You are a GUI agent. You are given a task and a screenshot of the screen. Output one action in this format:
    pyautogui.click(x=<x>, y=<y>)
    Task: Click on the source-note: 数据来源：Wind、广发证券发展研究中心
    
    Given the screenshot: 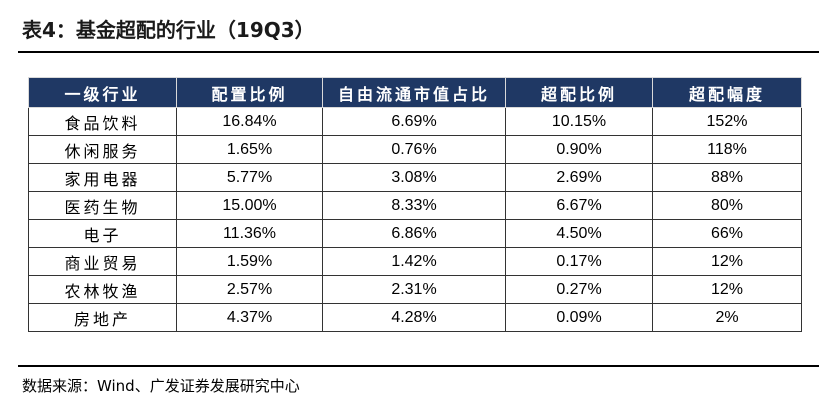 What is the action you would take?
    pyautogui.click(x=161, y=386)
    